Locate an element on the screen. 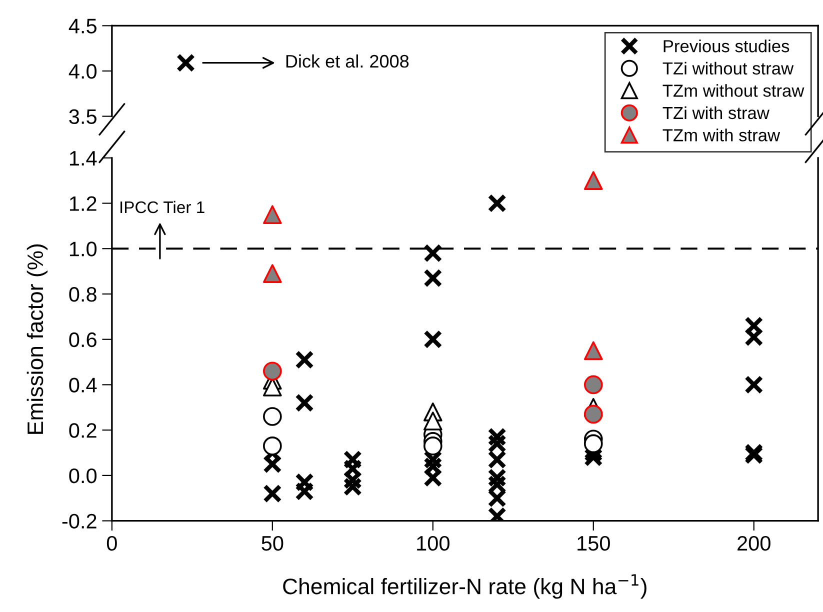 This screenshot has width=823, height=612. annotation: IPCC Tier 1 is located at coordinates (162, 207).